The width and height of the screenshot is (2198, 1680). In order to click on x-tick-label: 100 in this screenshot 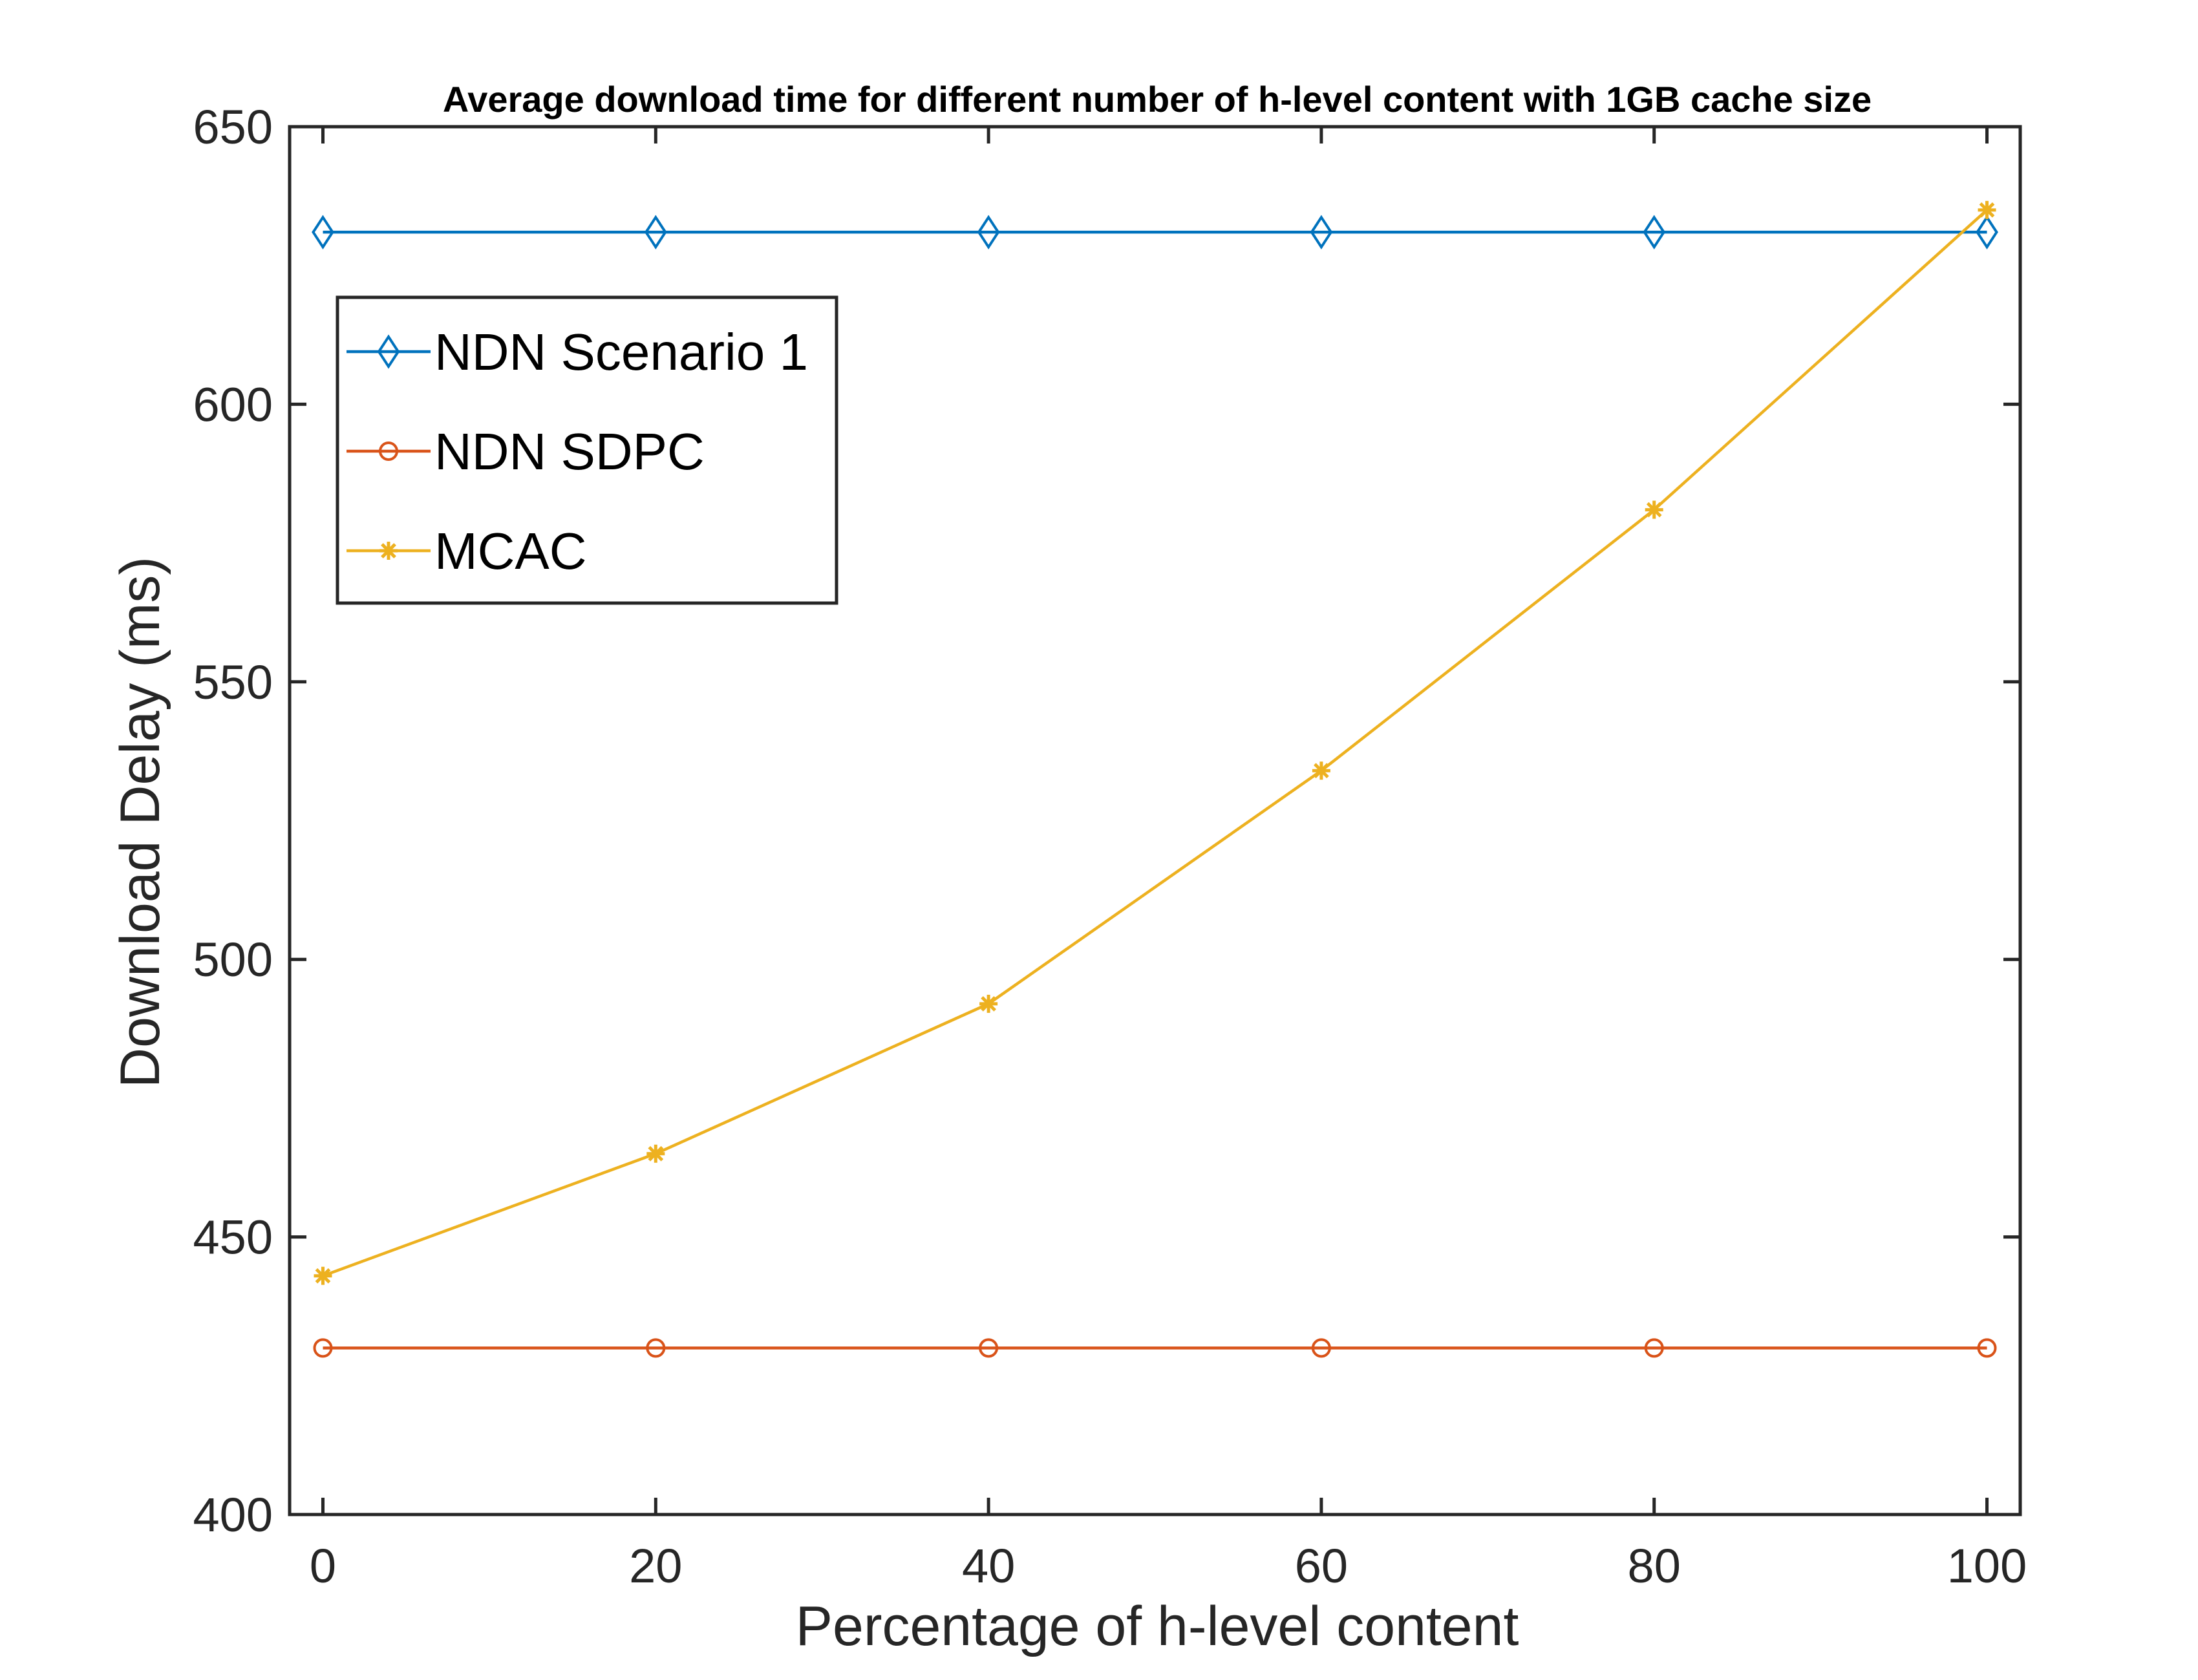, I will do `click(1987, 1566)`.